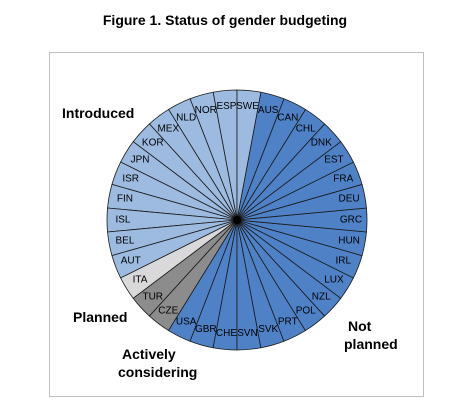  Describe the element at coordinates (100, 317) in the screenshot. I see `legend-label-planned: Planned` at that location.